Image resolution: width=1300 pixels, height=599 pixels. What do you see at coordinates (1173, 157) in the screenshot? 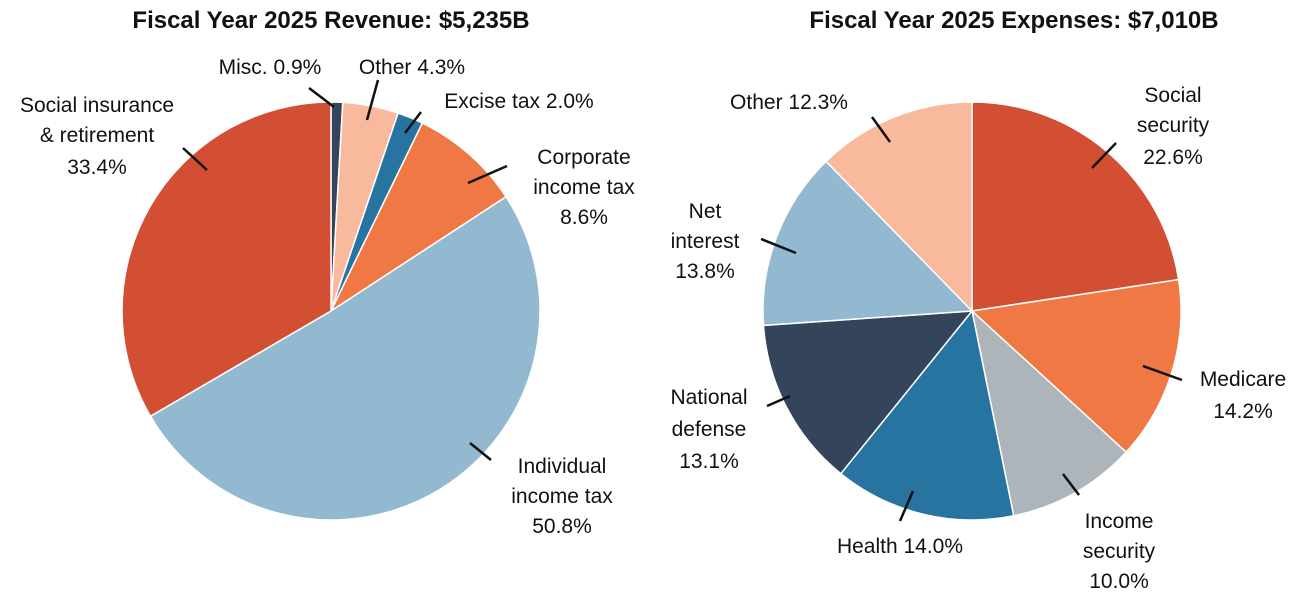
I see `data-label-social-security: 22.6%` at bounding box center [1173, 157].